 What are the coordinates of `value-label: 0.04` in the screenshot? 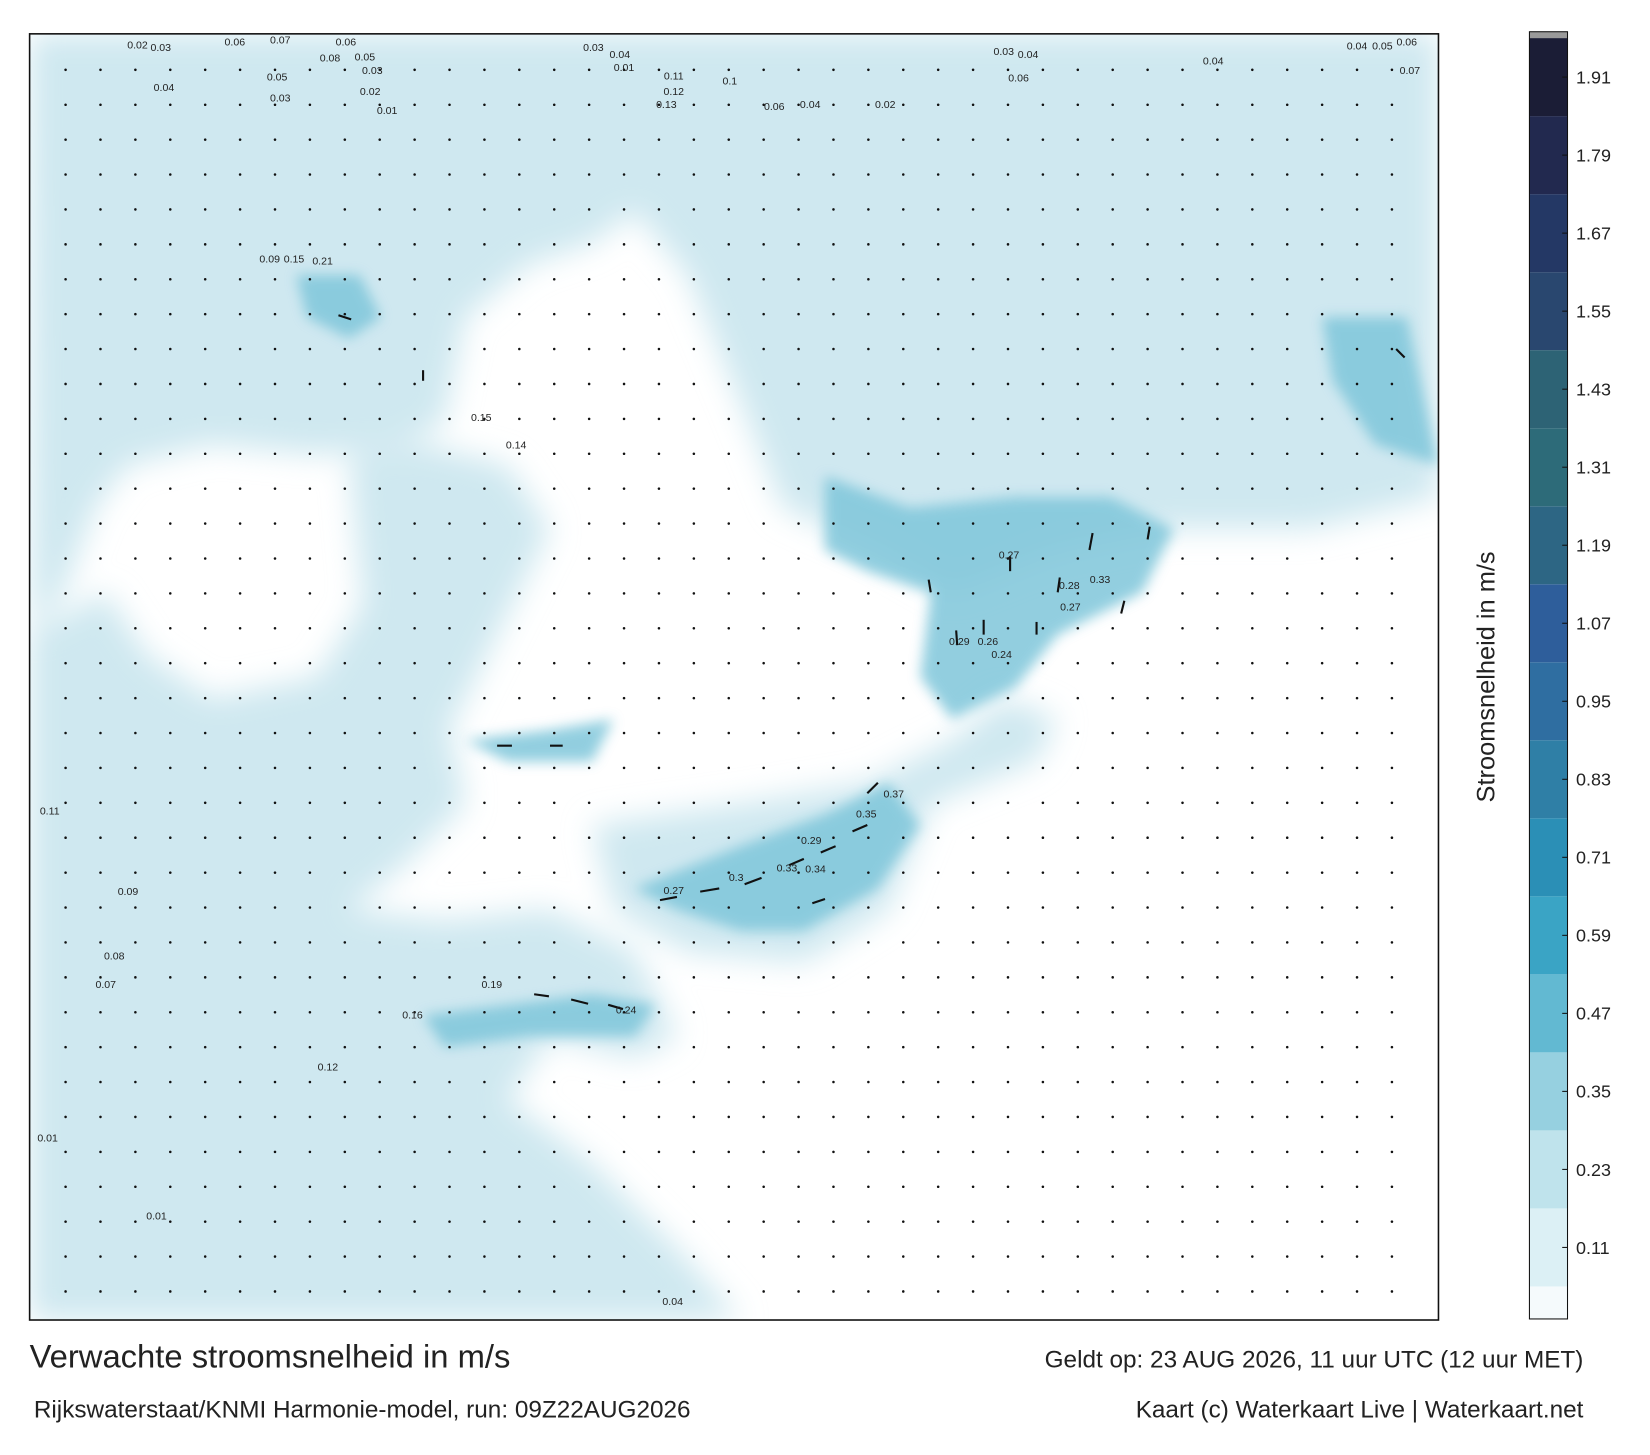 It's located at (1028, 55).